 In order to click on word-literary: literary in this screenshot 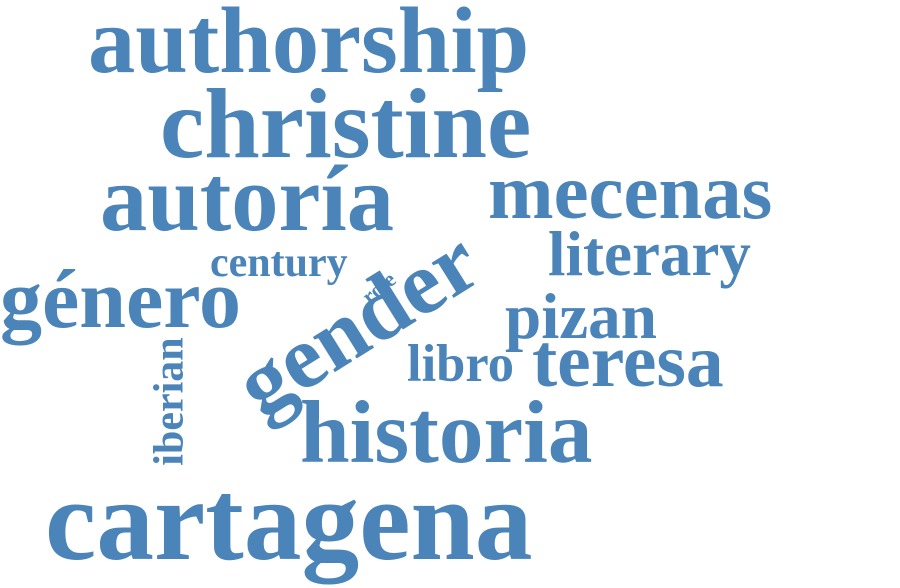, I will do `click(649, 254)`.